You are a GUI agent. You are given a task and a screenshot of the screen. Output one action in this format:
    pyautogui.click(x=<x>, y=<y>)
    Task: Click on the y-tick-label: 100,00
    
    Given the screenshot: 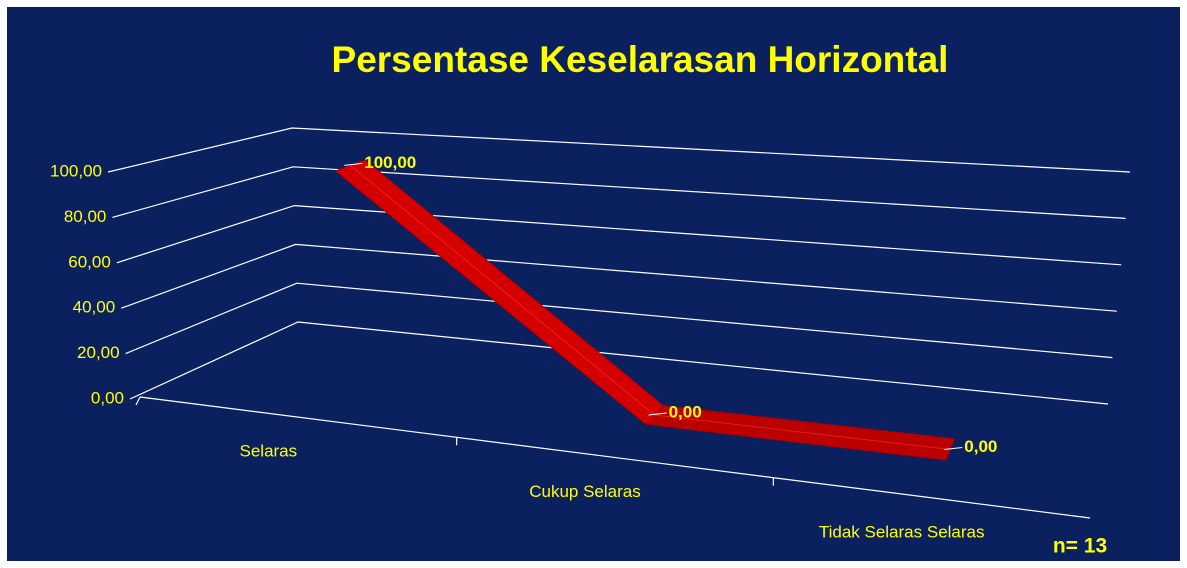 What is the action you would take?
    pyautogui.click(x=76, y=170)
    